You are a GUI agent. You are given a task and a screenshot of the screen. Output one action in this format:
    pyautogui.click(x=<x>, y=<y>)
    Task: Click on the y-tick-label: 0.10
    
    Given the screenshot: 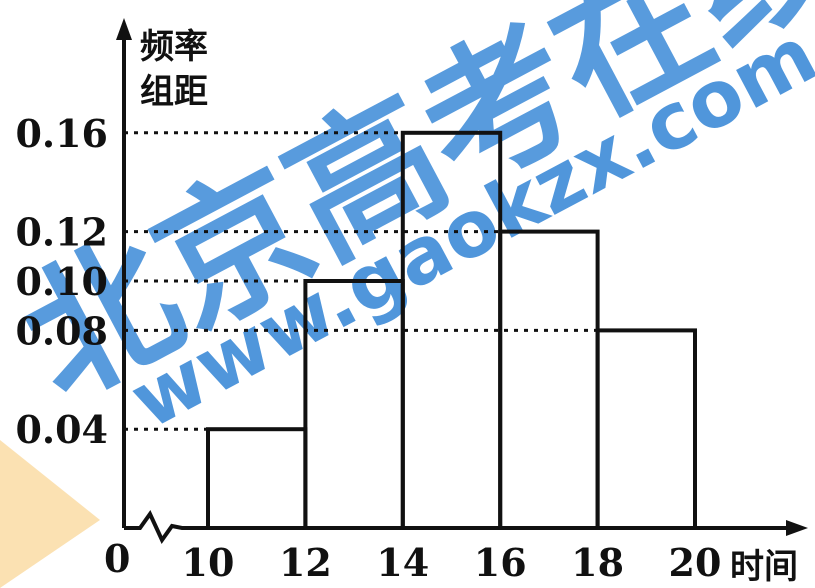 What is the action you would take?
    pyautogui.click(x=61, y=281)
    